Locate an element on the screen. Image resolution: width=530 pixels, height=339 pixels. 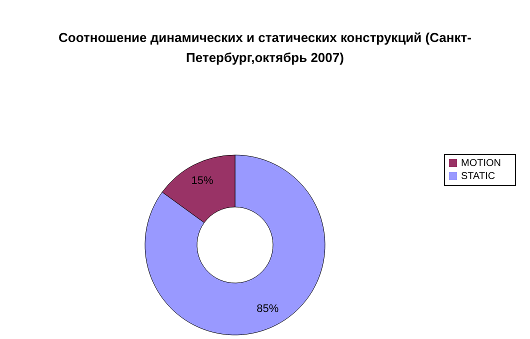
data-label: 85% is located at coordinates (267, 309).